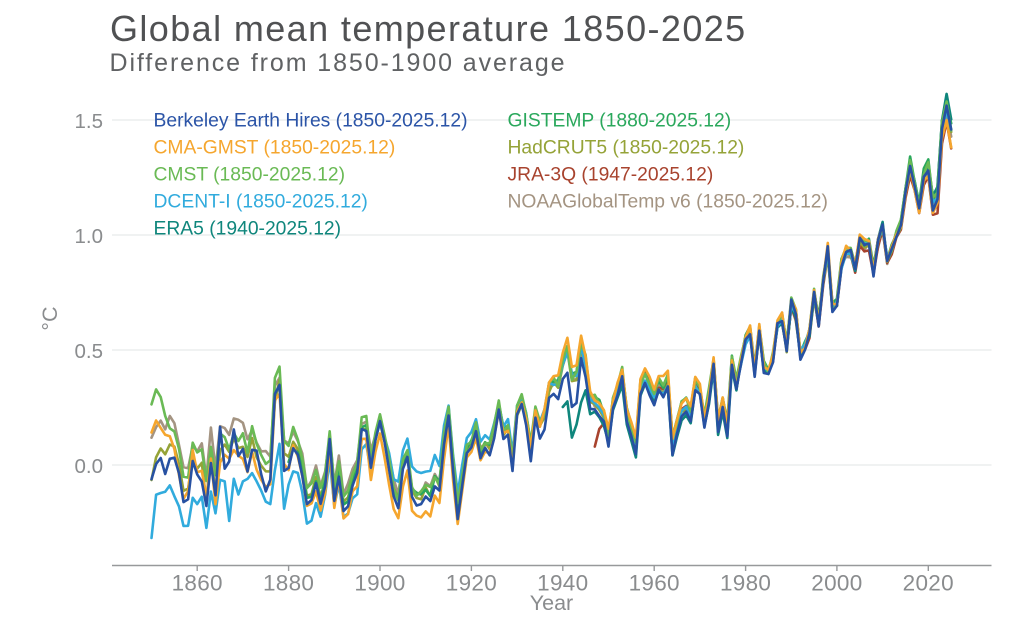 This screenshot has width=1024, height=636. Describe the element at coordinates (745, 583) in the screenshot. I see `svg-text: 1980` at that location.